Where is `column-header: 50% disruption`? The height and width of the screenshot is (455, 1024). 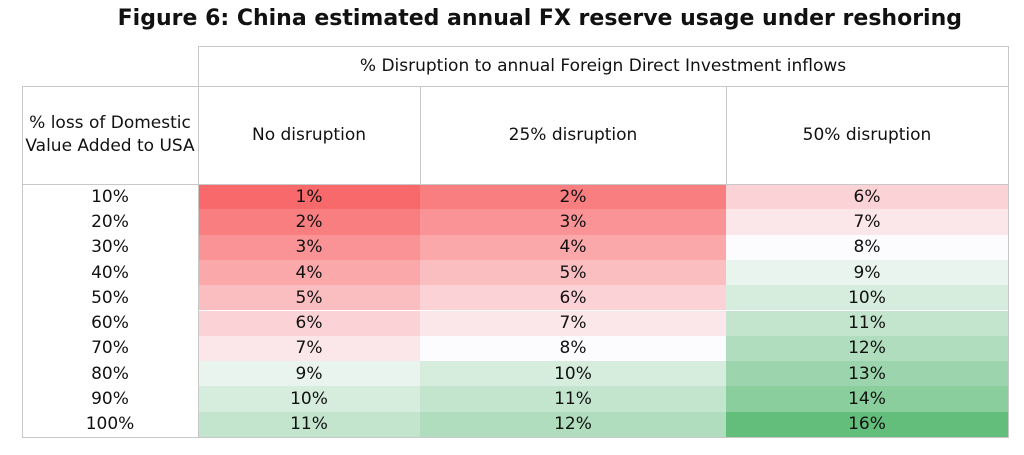
column-header: 50% disruption is located at coordinates (867, 135).